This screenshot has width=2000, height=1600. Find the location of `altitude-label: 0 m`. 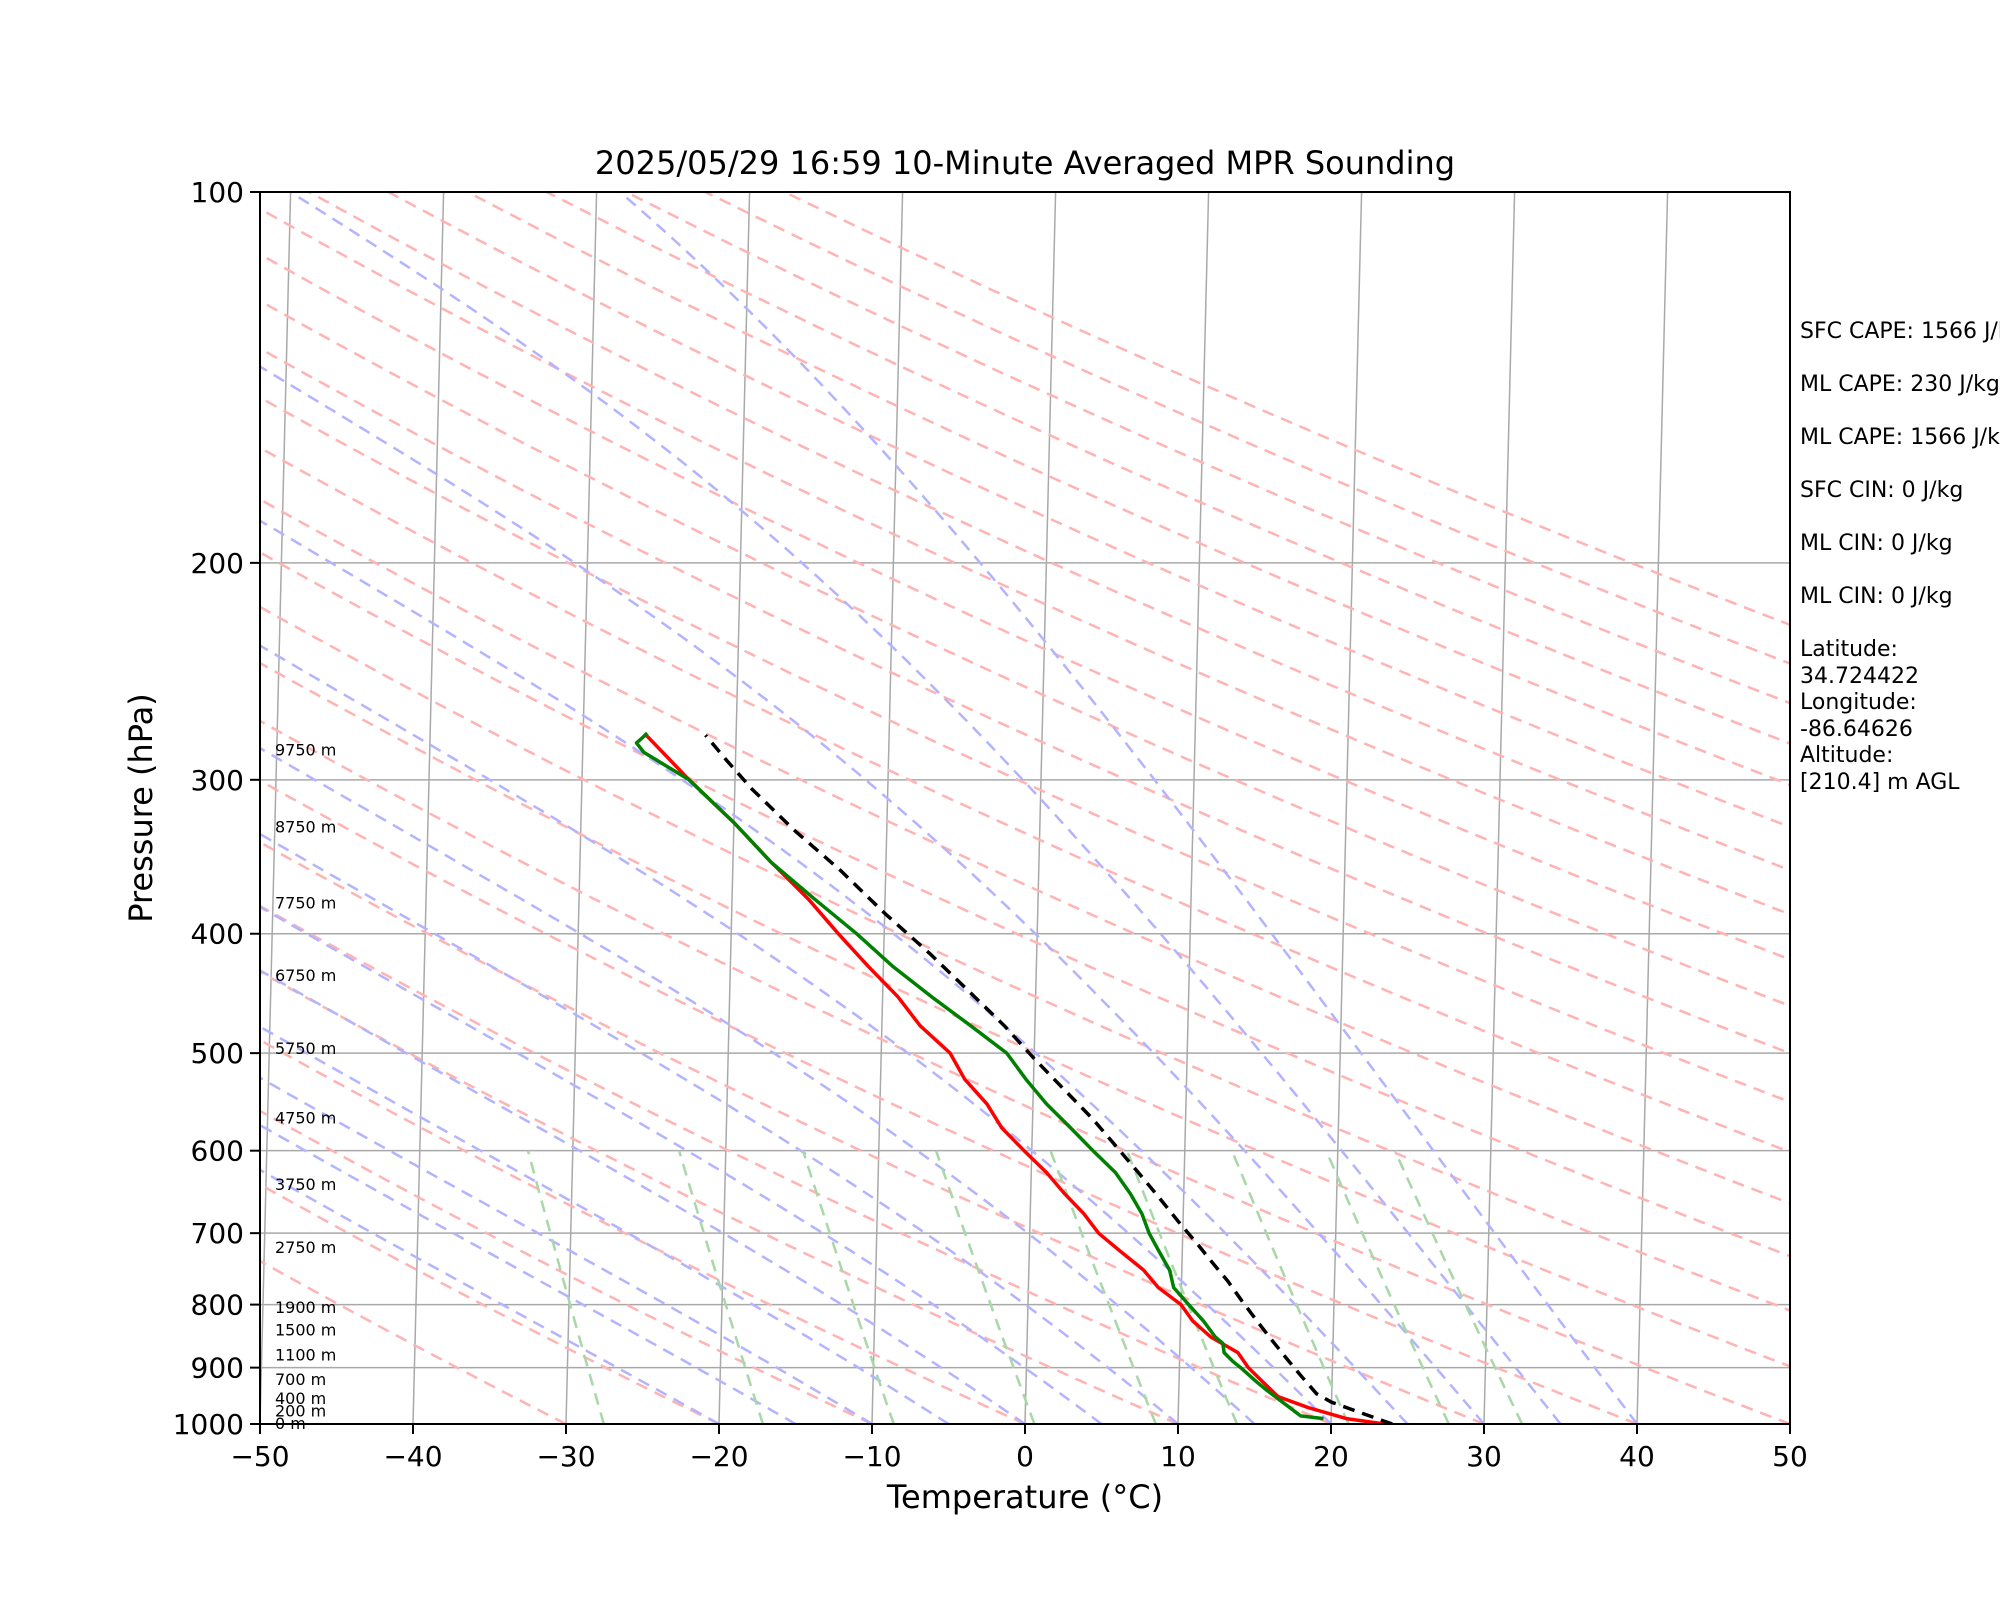

altitude-label: 0 m is located at coordinates (290, 1423).